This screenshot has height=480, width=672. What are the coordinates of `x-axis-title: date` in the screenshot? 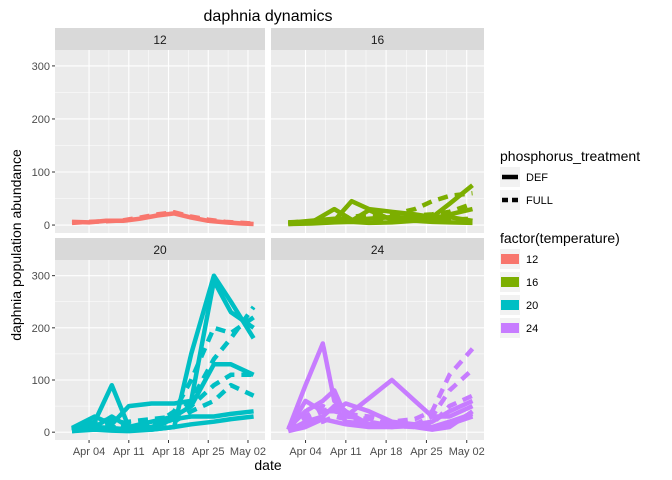 It's located at (267, 465).